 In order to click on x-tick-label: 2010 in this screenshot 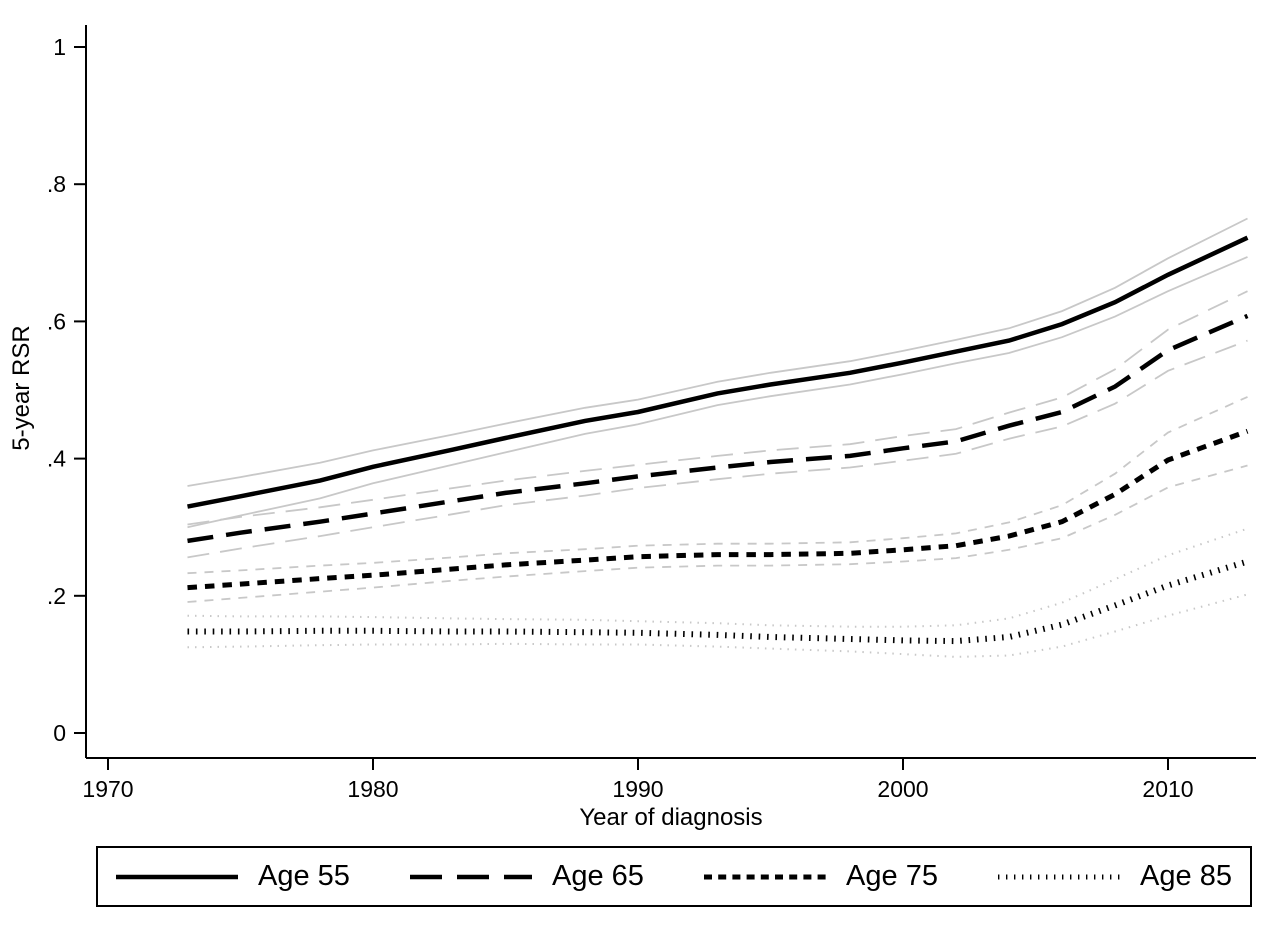, I will do `click(1167, 789)`.